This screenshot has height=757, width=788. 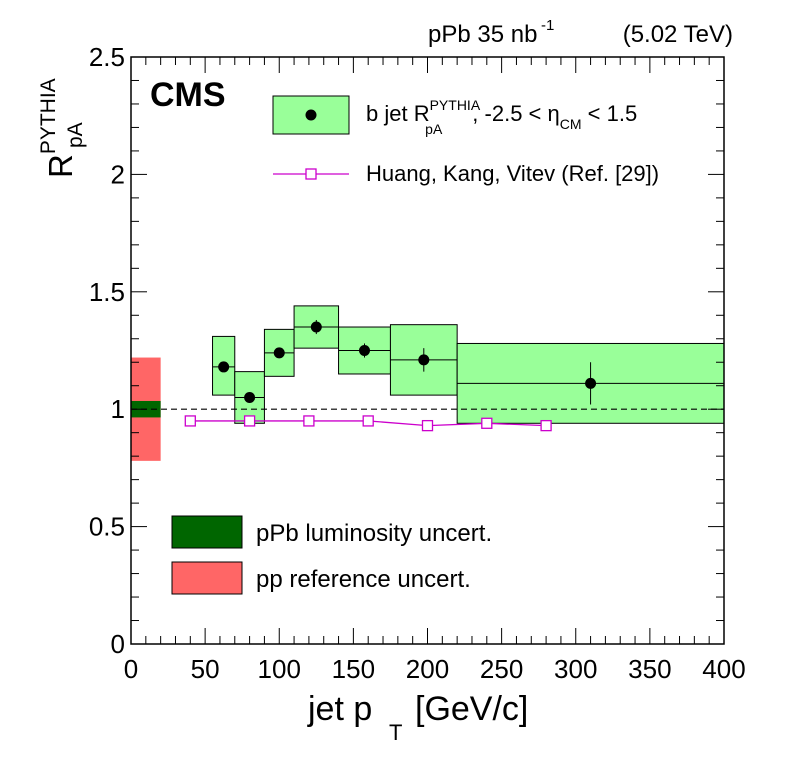 I want to click on systematic-boxes, so click(x=468, y=364).